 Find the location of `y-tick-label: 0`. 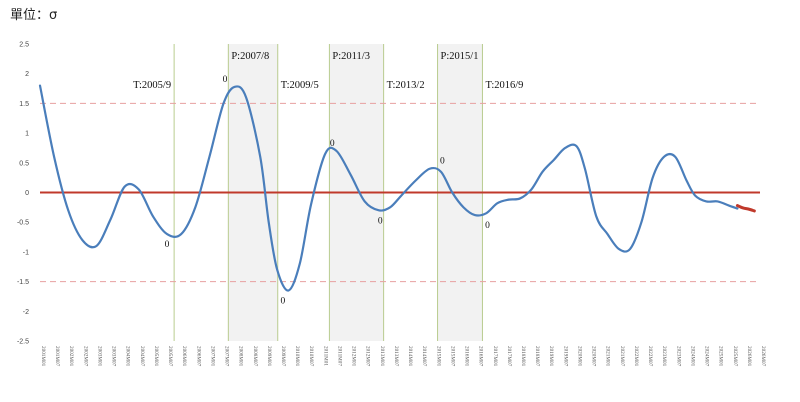

y-tick-label: 0 is located at coordinates (27, 193).